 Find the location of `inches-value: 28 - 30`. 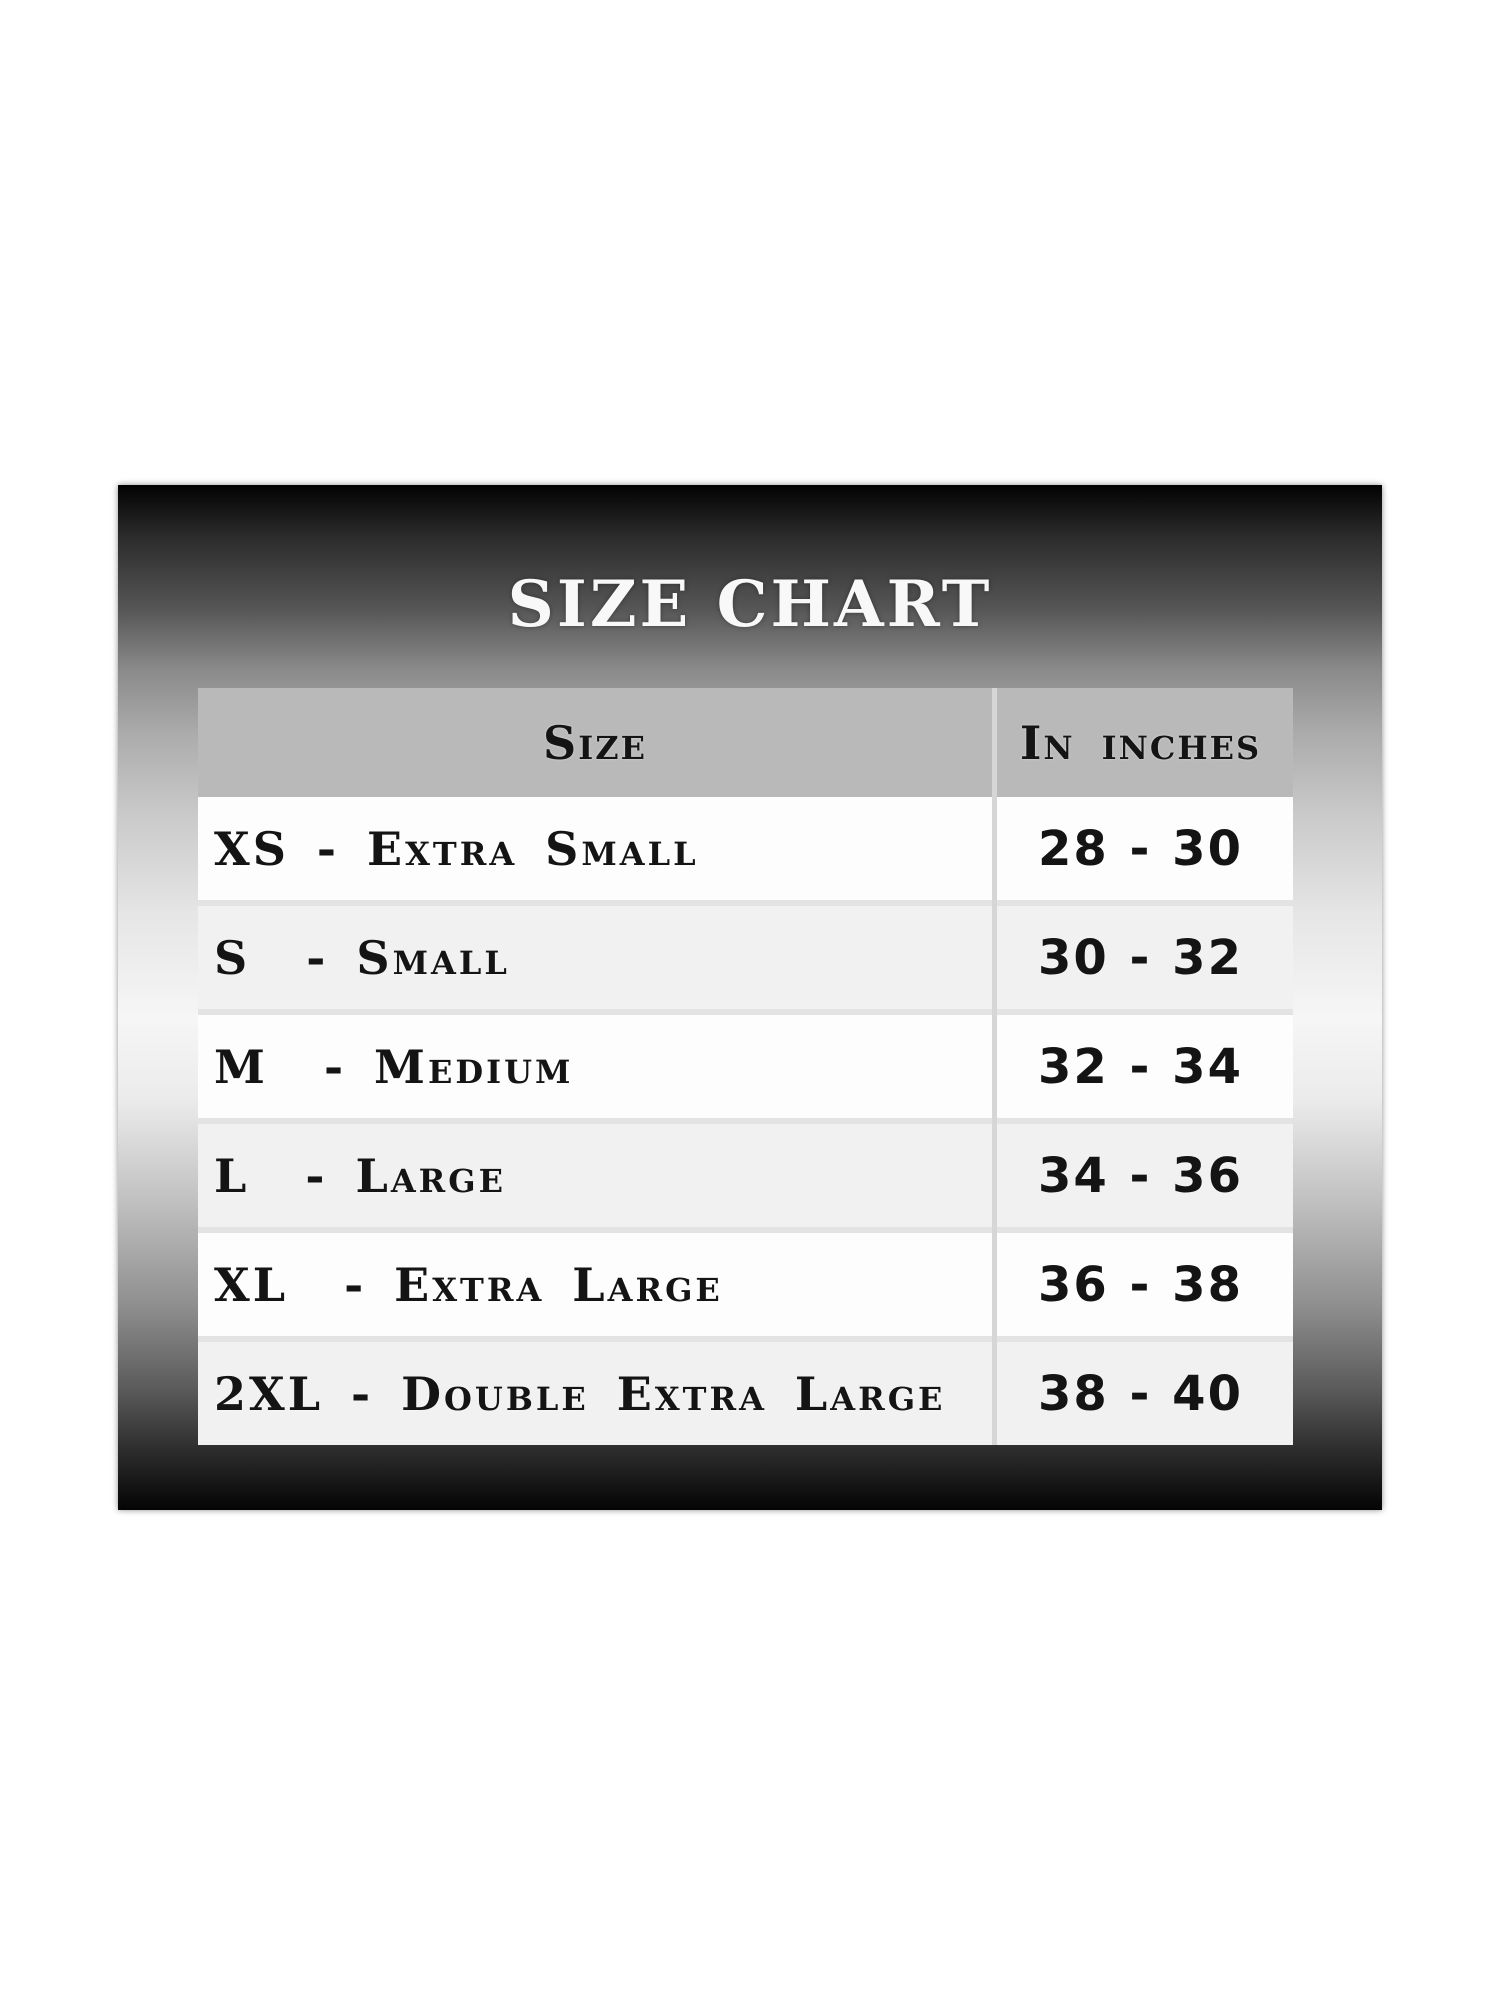

inches-value: 28 - 30 is located at coordinates (1140, 848).